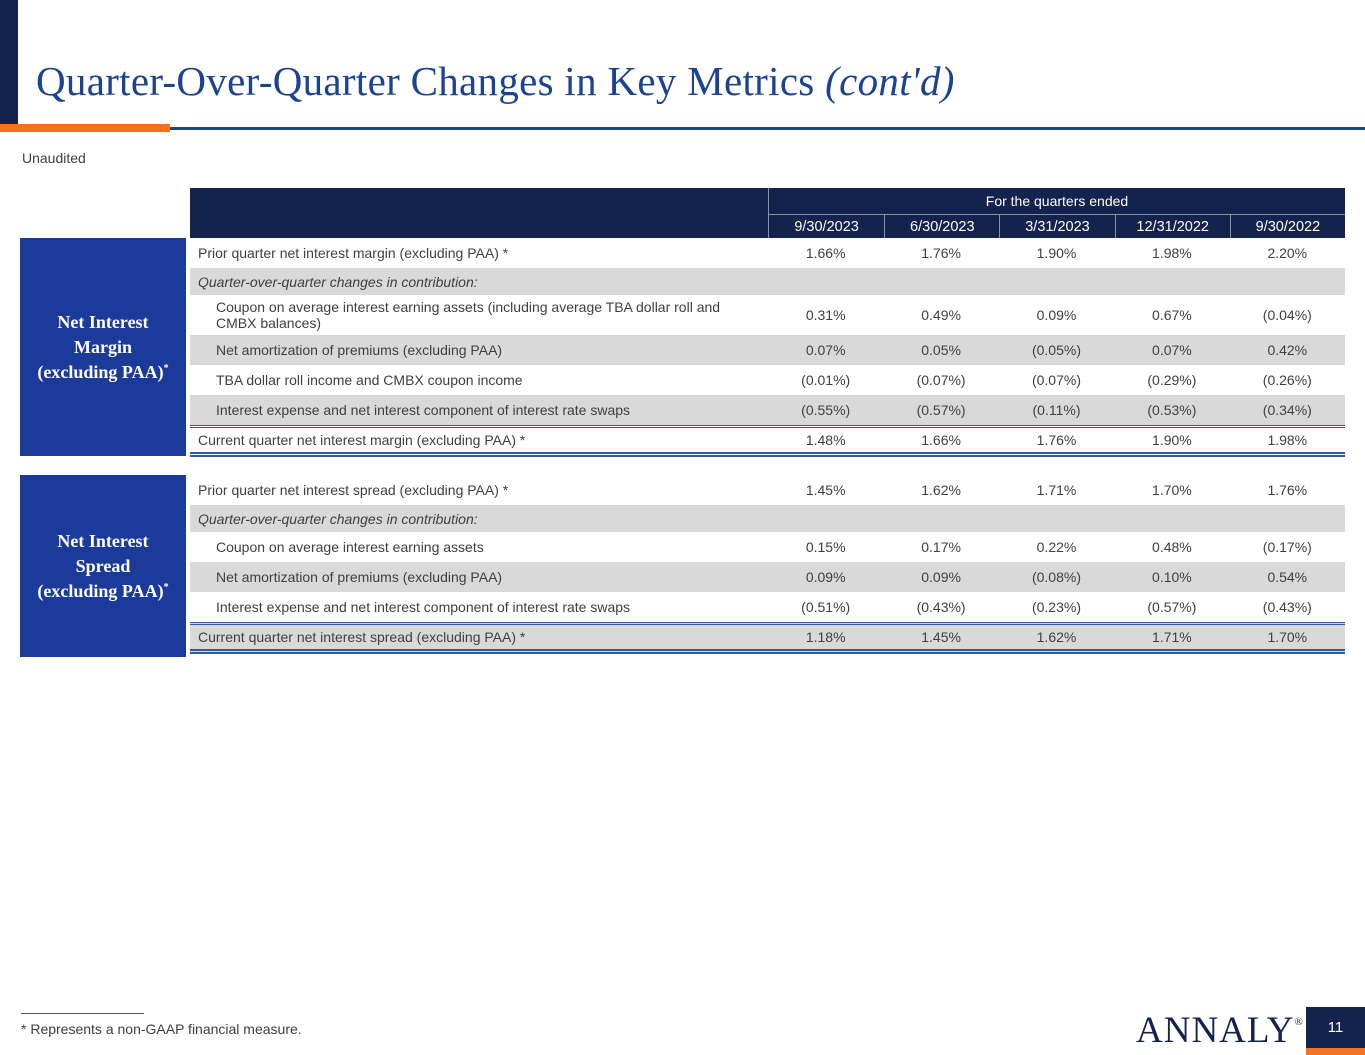  What do you see at coordinates (826, 380) in the screenshot?
I see `cell-value: (0.01%)` at bounding box center [826, 380].